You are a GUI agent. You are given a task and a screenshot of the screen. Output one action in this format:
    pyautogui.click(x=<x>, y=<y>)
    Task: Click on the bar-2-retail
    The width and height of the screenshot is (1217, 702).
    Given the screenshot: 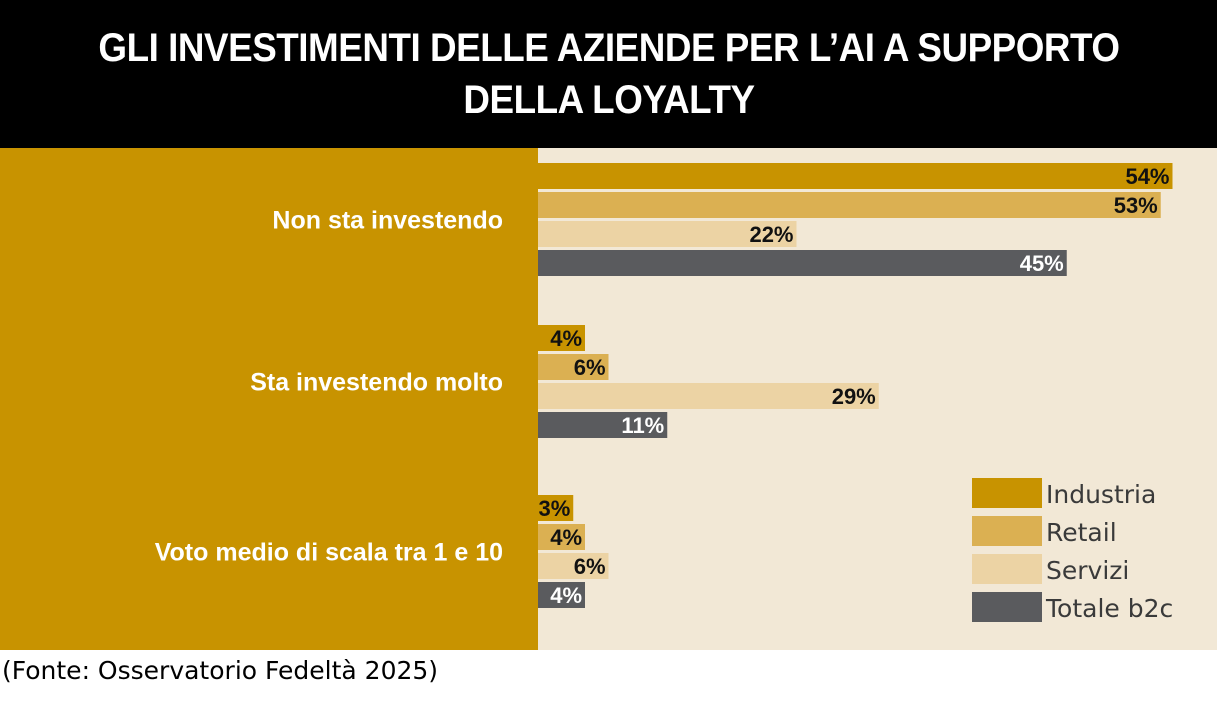 What is the action you would take?
    pyautogui.click(x=573, y=367)
    